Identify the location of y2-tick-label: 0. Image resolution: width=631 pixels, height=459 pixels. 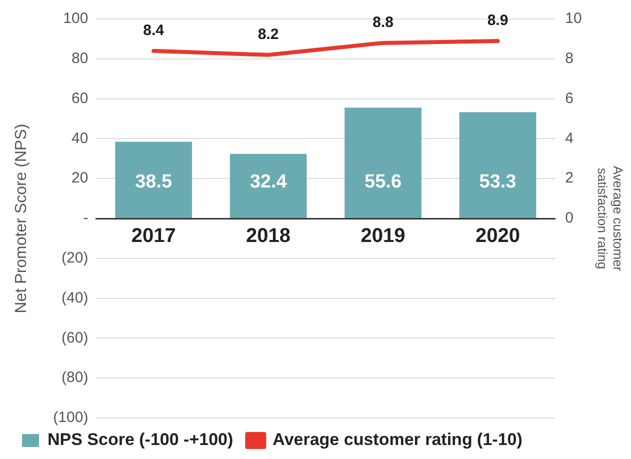
(569, 218).